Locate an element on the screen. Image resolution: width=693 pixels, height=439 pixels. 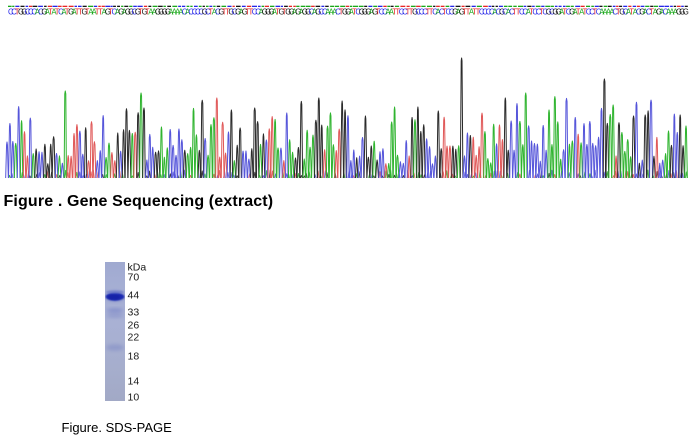
svg-text: 26 is located at coordinates (134, 325).